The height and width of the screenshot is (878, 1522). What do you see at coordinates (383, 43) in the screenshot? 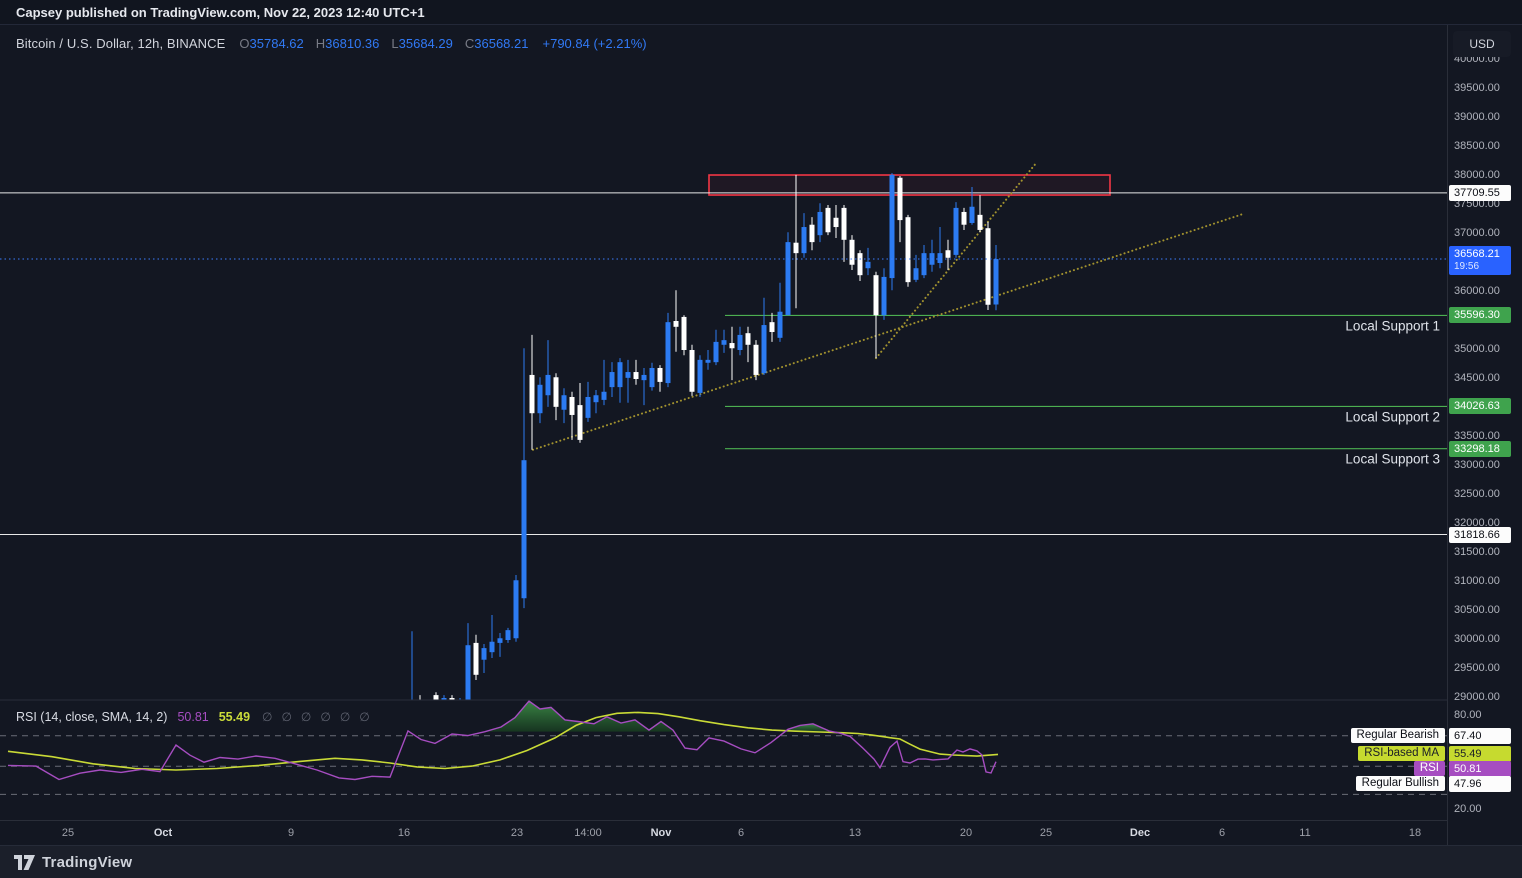
I see `ohlc-values: O35784.62 H36810.36 L35684.29 C36568.21` at bounding box center [383, 43].